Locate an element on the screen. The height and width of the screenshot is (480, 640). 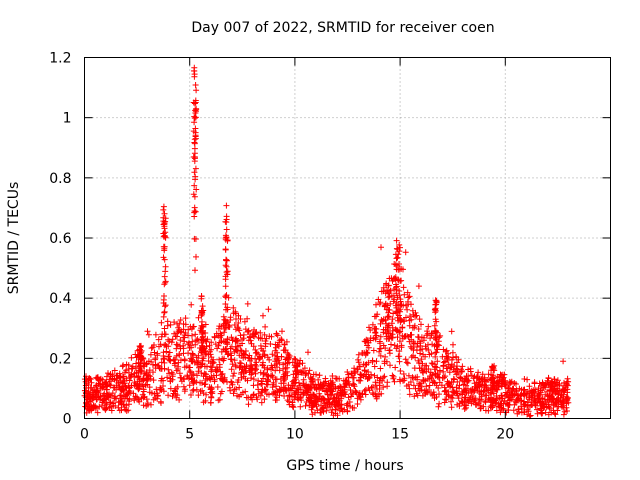
y-tick-label: 0.6 is located at coordinates (60, 239).